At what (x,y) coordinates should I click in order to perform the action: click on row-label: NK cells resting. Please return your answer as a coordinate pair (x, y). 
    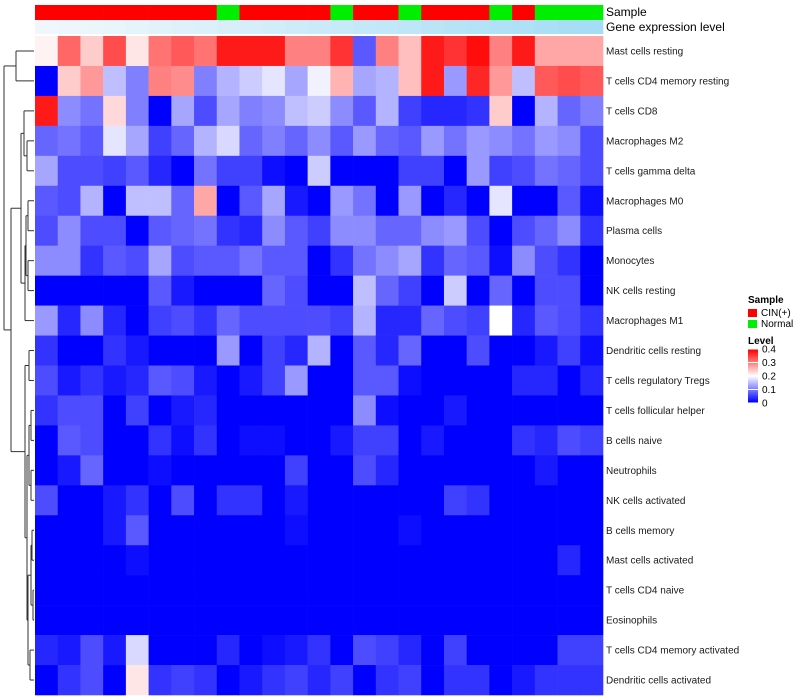
    Looking at the image, I should click on (640, 291).